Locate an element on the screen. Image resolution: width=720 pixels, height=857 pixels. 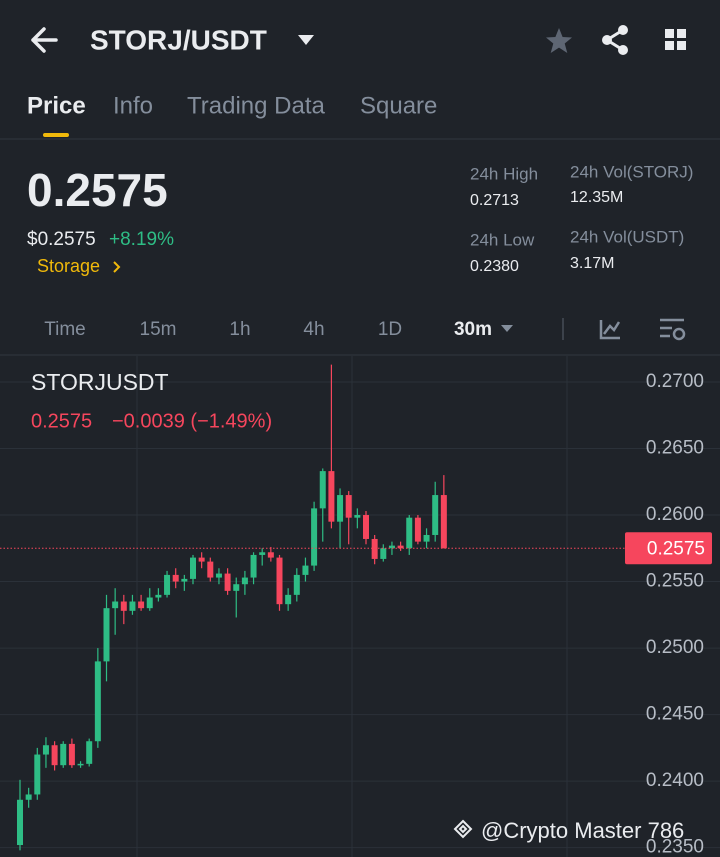
interval: Time is located at coordinates (65, 329).